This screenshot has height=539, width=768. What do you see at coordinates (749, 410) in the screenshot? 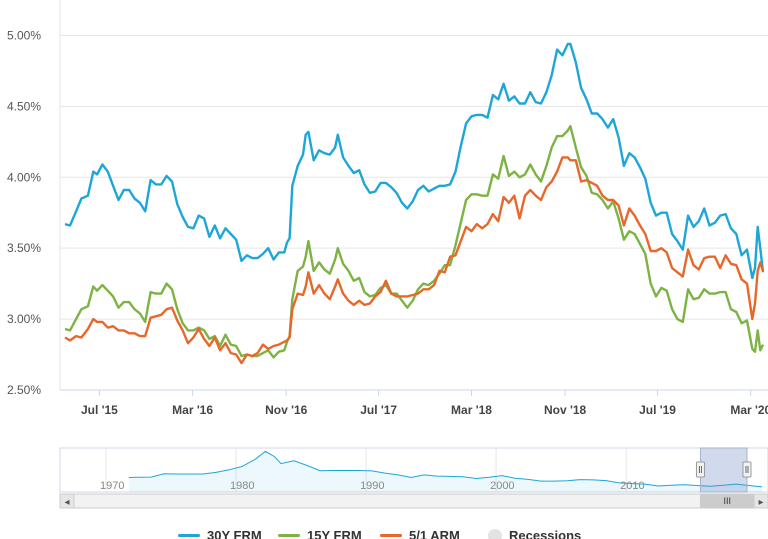
I see `x-tick-label: Mar '20` at bounding box center [749, 410].